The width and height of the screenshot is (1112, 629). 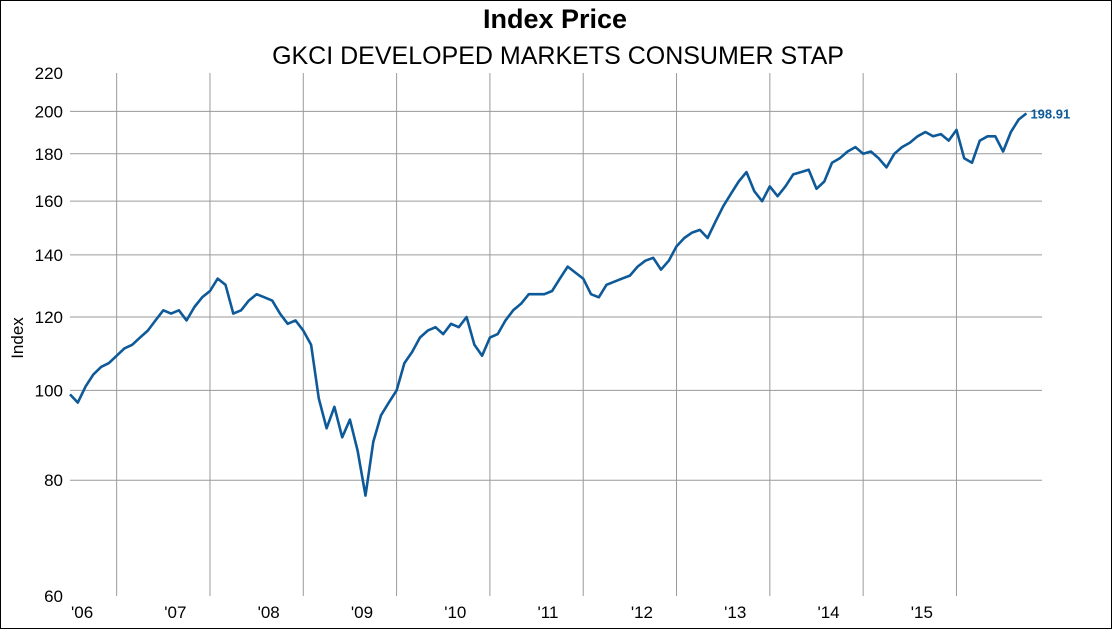 What do you see at coordinates (362, 612) in the screenshot?
I see `x-tick-label: '09` at bounding box center [362, 612].